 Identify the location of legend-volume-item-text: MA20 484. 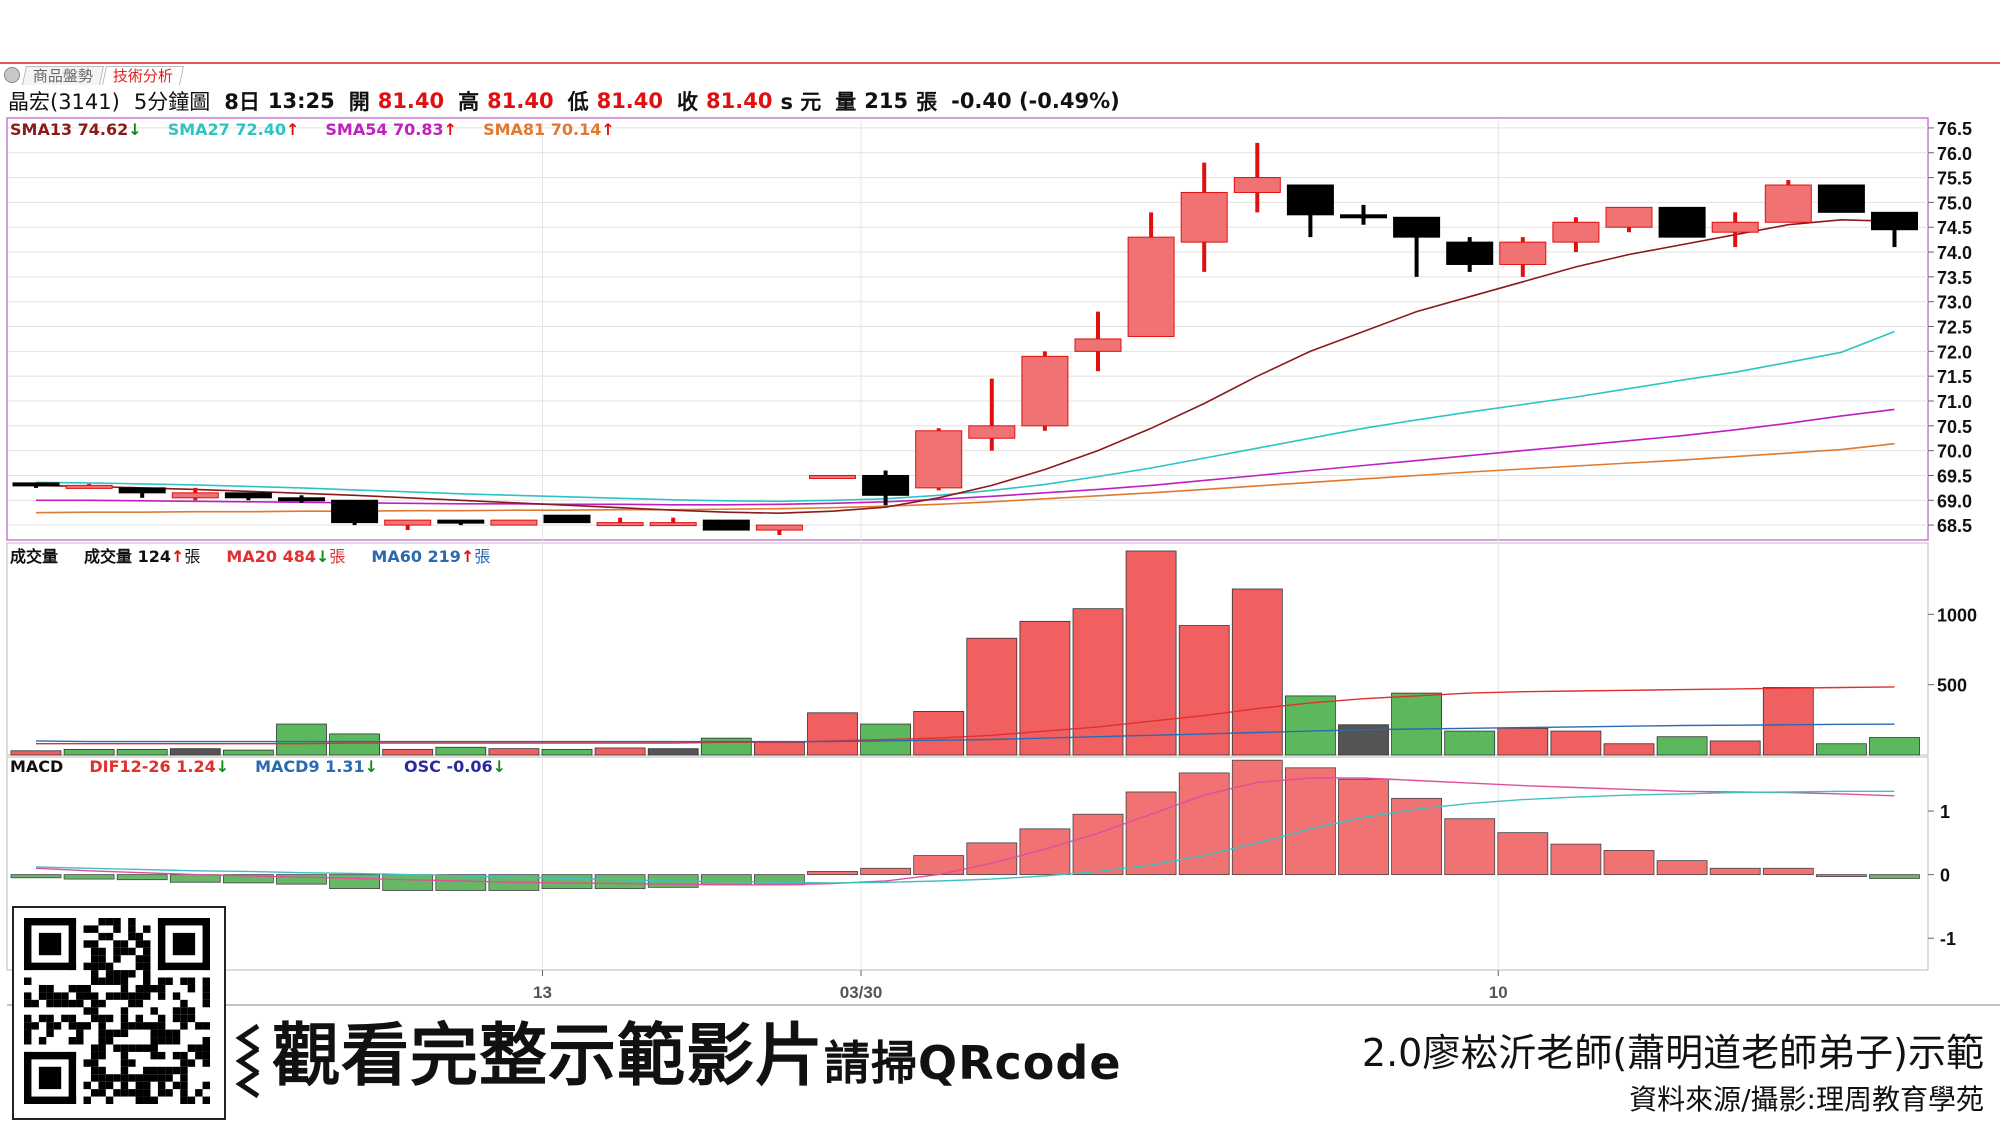
(271, 556).